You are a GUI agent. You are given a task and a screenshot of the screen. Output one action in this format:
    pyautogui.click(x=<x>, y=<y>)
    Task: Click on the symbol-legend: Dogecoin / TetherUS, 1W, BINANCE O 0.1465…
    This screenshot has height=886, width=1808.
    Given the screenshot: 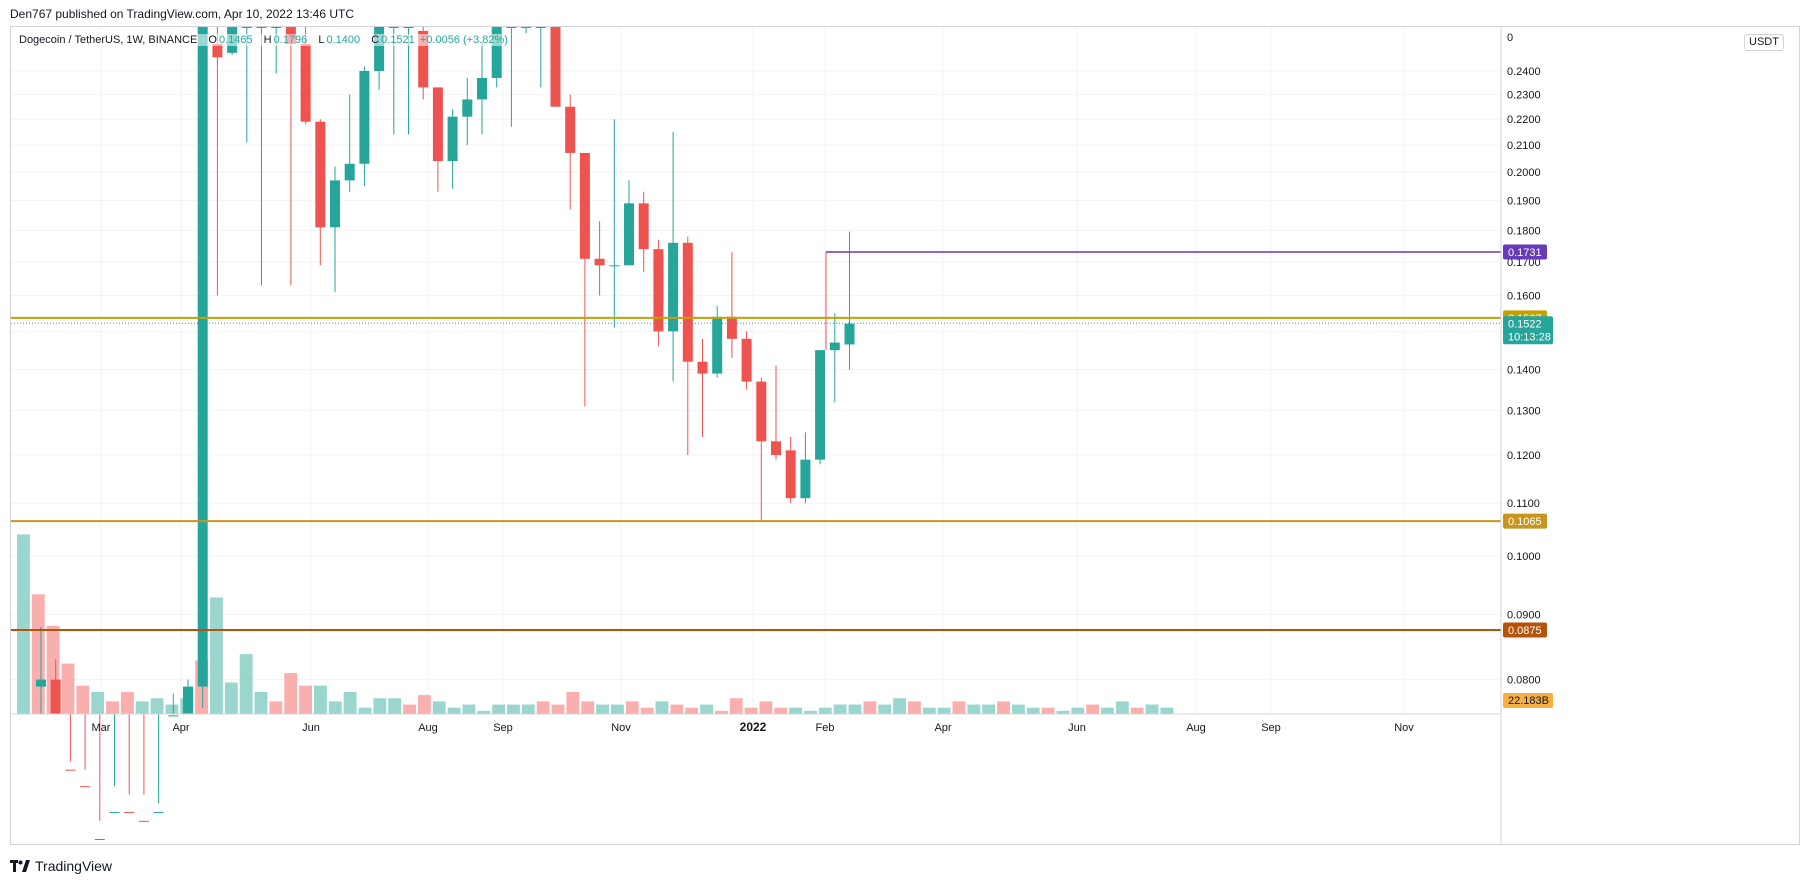 What is the action you would take?
    pyautogui.click(x=263, y=40)
    